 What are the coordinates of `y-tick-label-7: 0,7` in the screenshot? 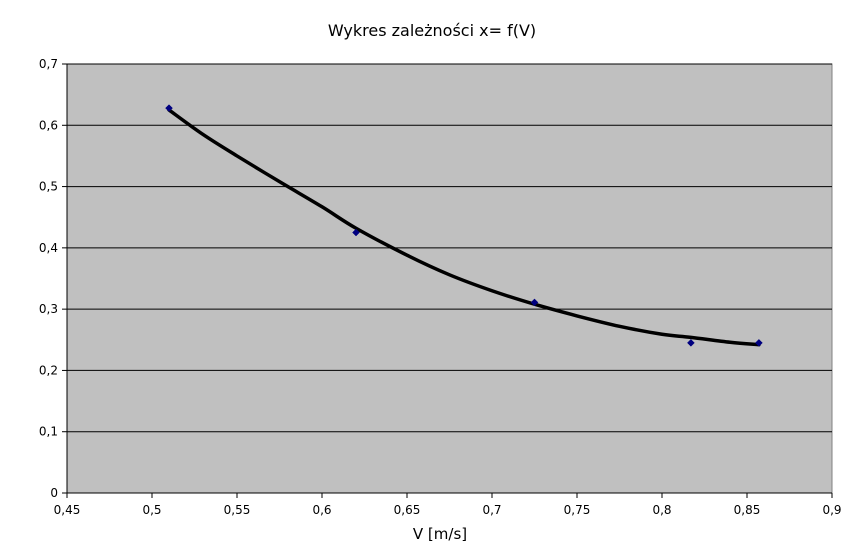 It's located at (48, 64).